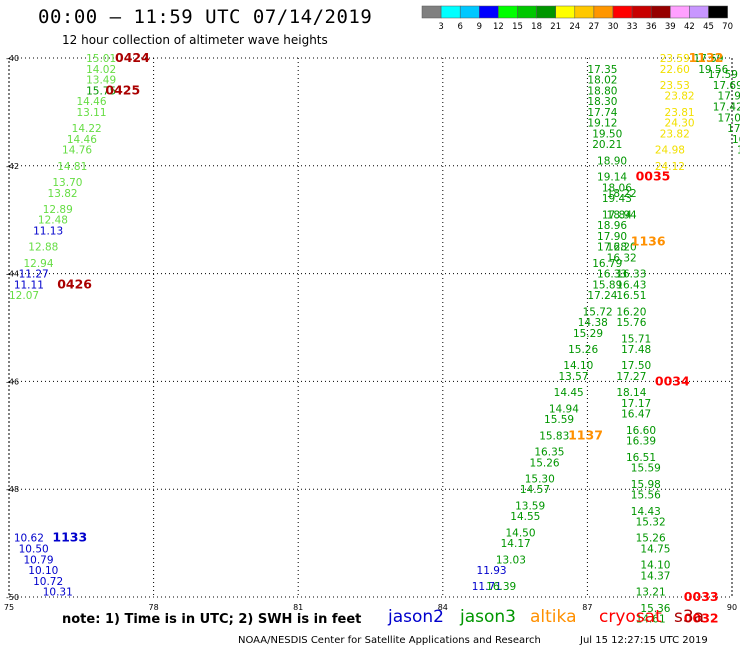  Describe the element at coordinates (612, 161) in the screenshot. I see `jason3-swh-value: 18.90` at that location.